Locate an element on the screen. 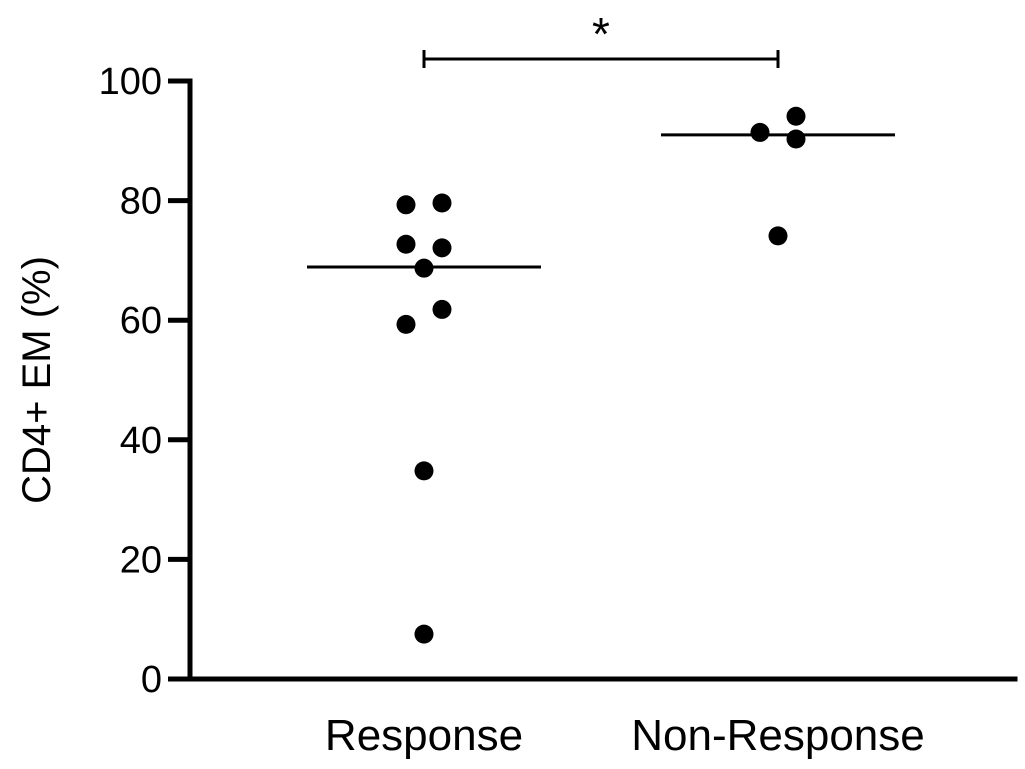 The width and height of the screenshot is (1025, 769). x-category-label: Response is located at coordinates (424, 735).